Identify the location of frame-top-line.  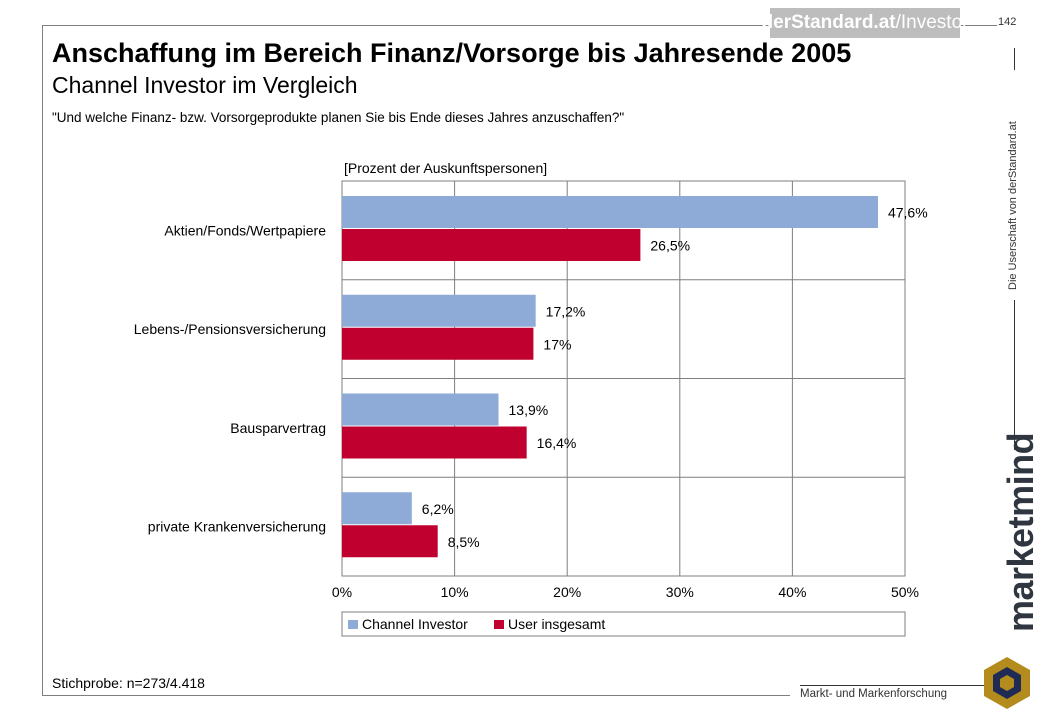
(519, 25).